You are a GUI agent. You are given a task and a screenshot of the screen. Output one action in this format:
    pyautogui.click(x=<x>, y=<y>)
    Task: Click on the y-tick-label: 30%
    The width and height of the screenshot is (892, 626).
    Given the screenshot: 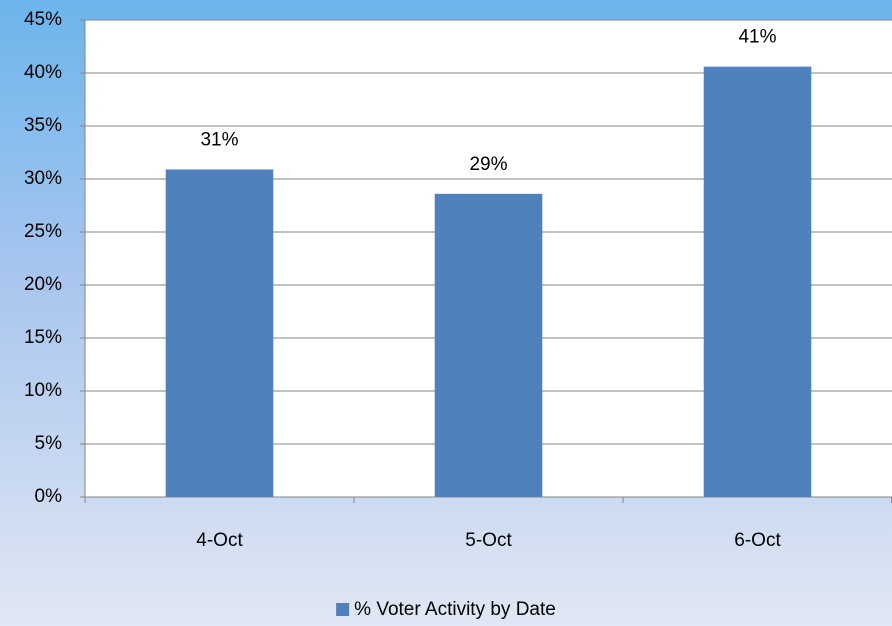 What is the action you would take?
    pyautogui.click(x=43, y=178)
    